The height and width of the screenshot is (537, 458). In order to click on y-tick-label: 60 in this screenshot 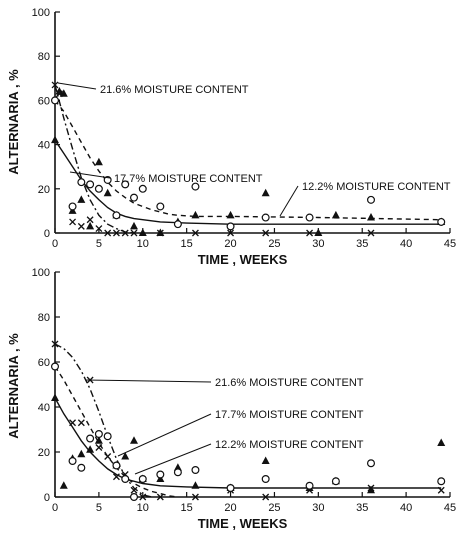, I will do `click(44, 363)`.